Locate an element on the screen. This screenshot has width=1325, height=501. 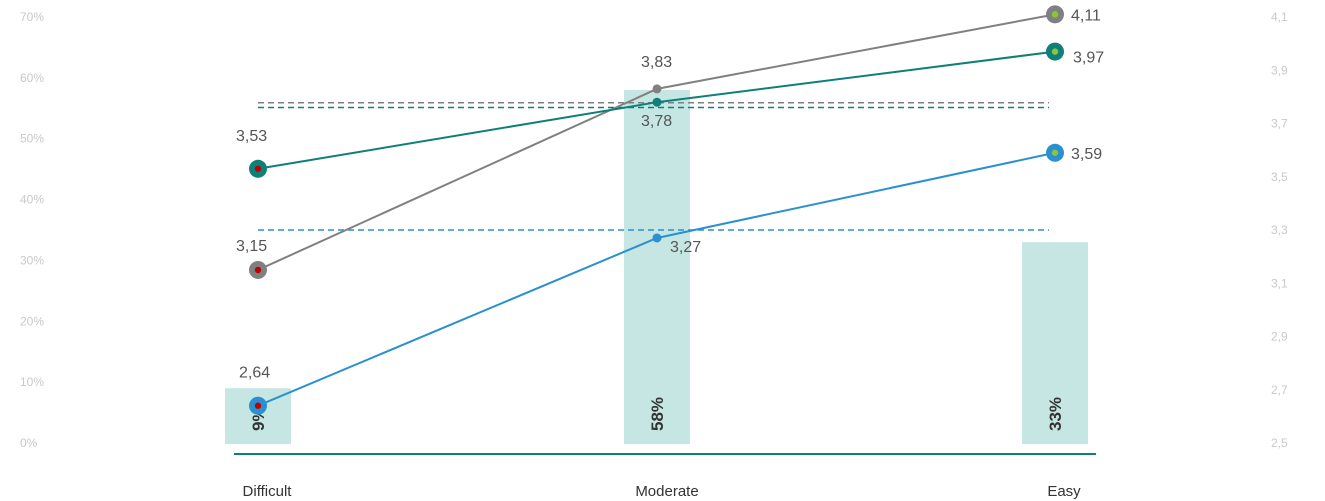
right-axis-tick-label: 3,9 is located at coordinates (1279, 70).